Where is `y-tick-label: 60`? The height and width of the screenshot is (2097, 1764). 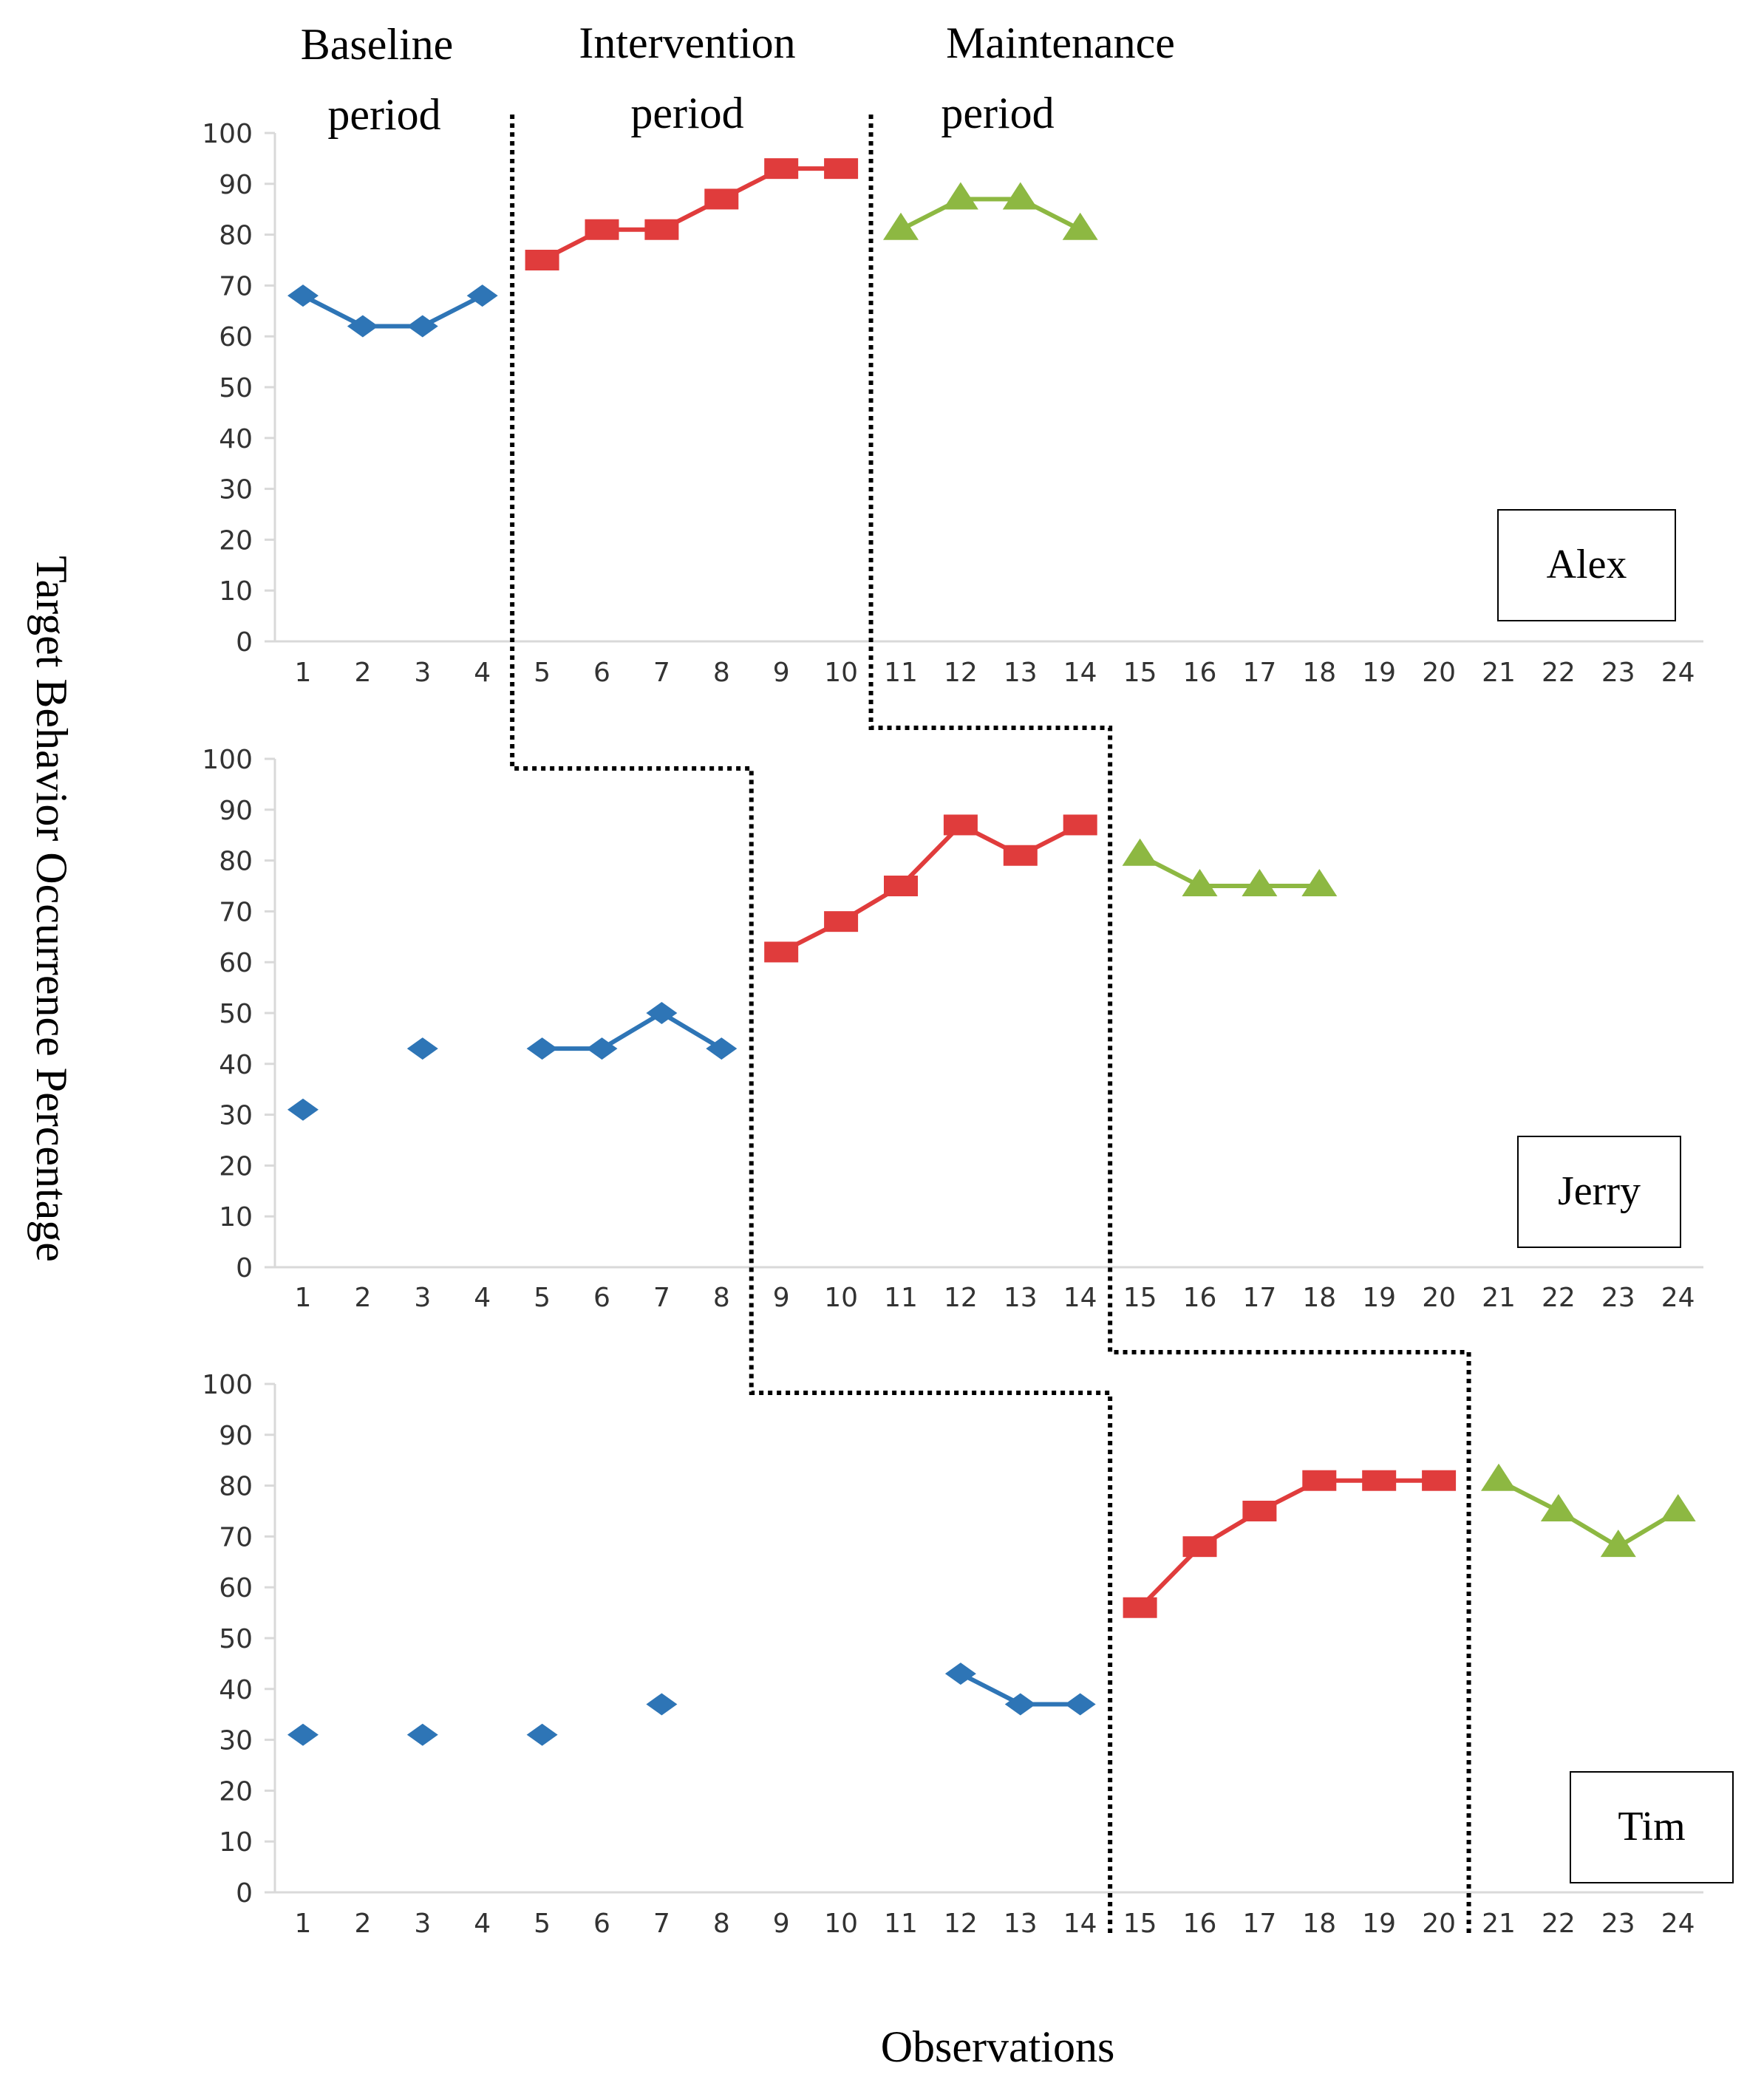
y-tick-label: 60 is located at coordinates (236, 963).